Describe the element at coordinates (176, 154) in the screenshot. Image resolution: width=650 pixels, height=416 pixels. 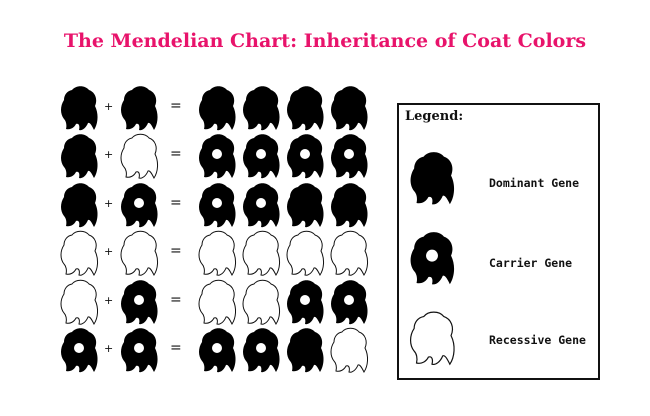
I see `row-2-equals-sign: =` at that location.